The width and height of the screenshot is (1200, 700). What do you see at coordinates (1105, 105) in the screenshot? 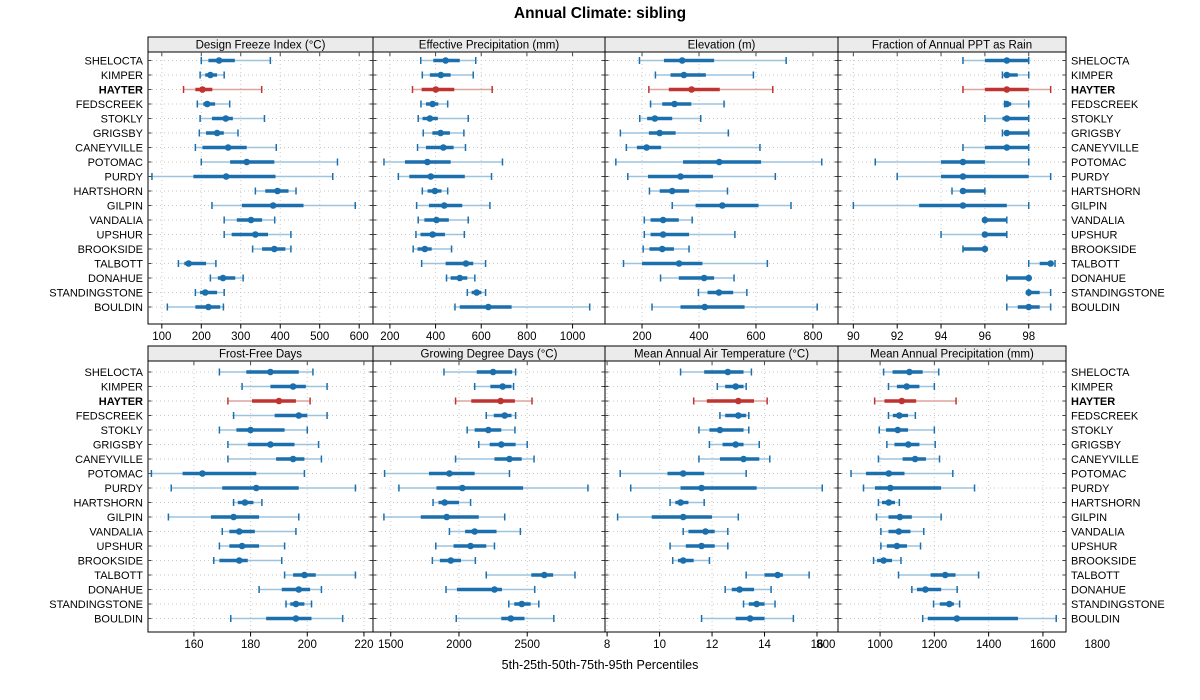
I see `station-label-right: FEDSCREEK` at bounding box center [1105, 105].